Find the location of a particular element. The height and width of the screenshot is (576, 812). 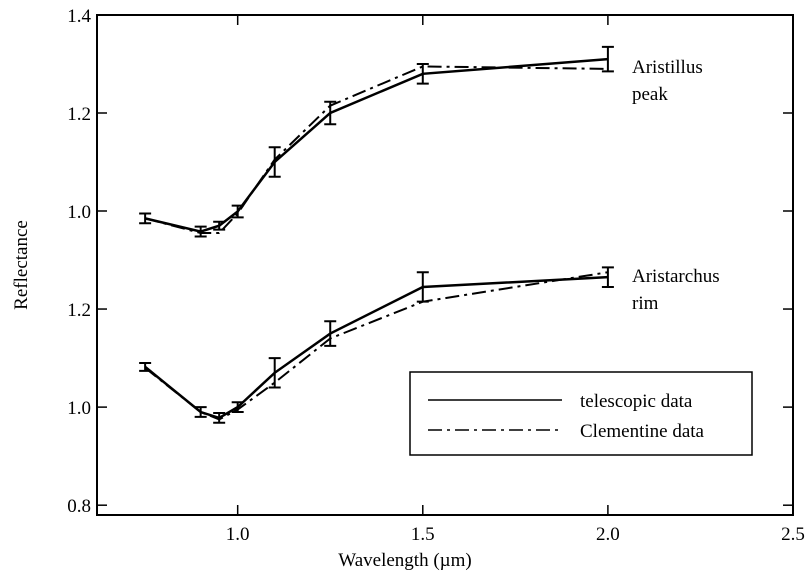

annotation: peak is located at coordinates (650, 94).